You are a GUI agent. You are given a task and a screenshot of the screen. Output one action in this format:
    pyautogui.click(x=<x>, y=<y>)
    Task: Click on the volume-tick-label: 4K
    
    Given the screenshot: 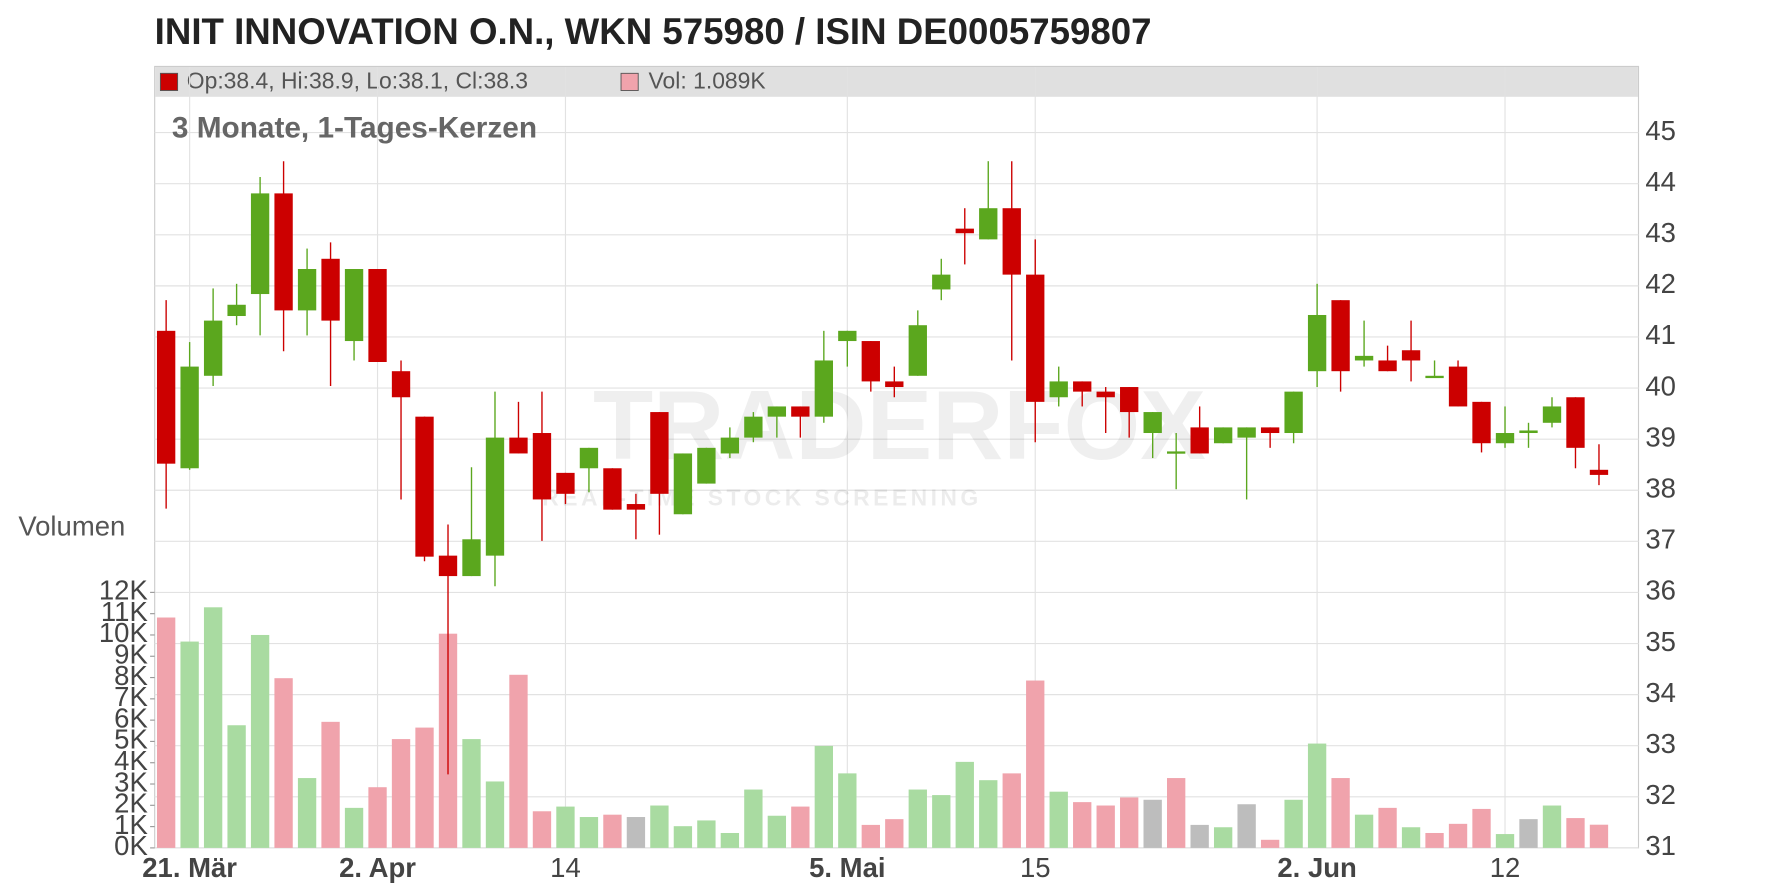 What is the action you would take?
    pyautogui.click(x=131, y=760)
    